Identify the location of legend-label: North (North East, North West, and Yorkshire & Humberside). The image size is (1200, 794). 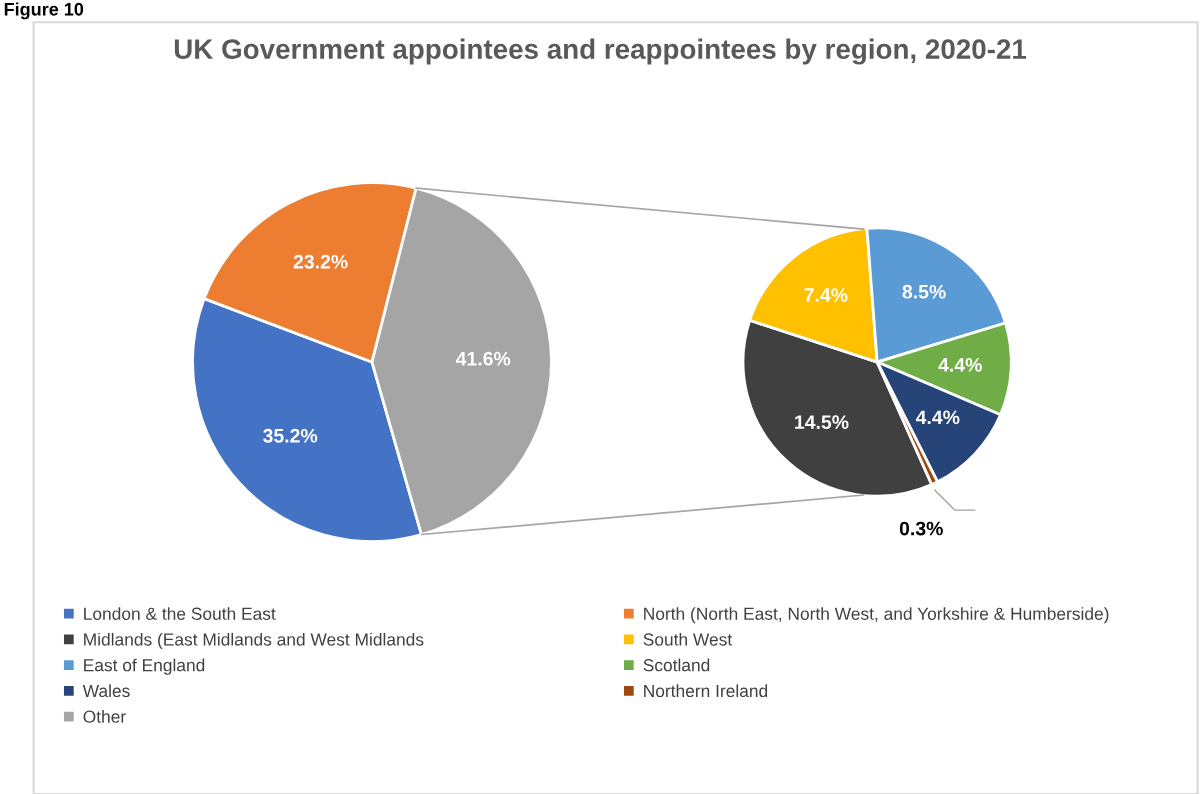
(876, 615).